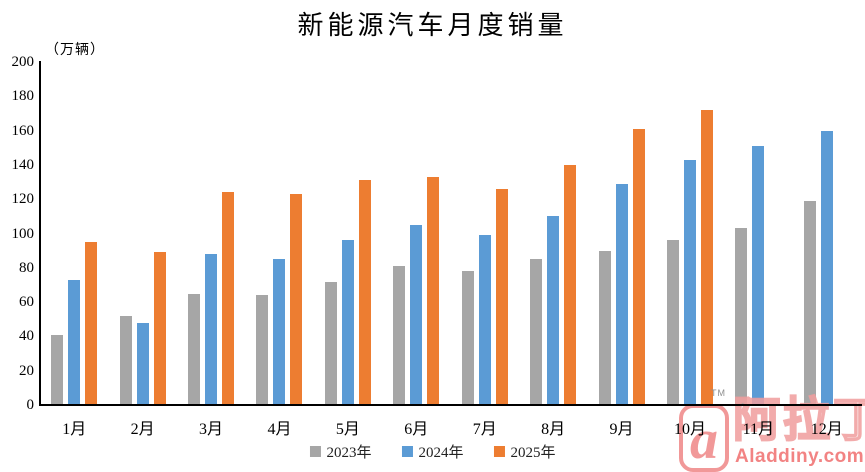 The height and width of the screenshot is (472, 865). What do you see at coordinates (689, 429) in the screenshot?
I see `x-tick-label-10月: 10月` at bounding box center [689, 429].